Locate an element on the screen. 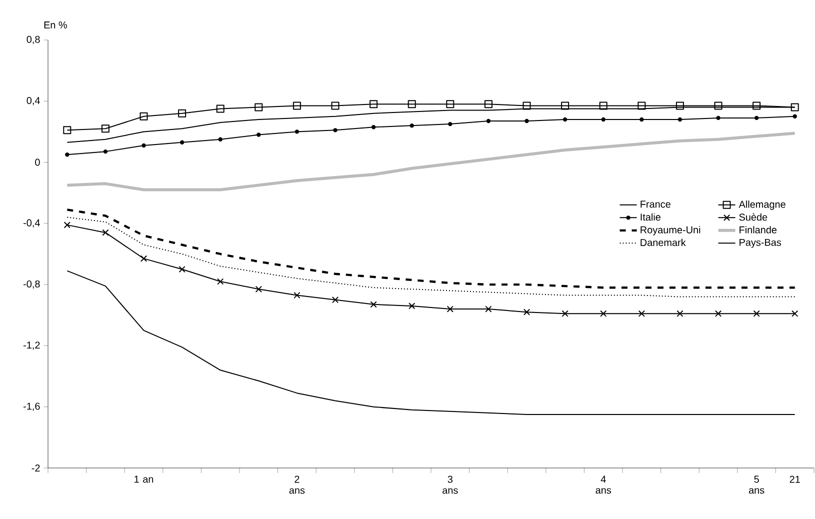  y-axis-title: En % is located at coordinates (55, 24).